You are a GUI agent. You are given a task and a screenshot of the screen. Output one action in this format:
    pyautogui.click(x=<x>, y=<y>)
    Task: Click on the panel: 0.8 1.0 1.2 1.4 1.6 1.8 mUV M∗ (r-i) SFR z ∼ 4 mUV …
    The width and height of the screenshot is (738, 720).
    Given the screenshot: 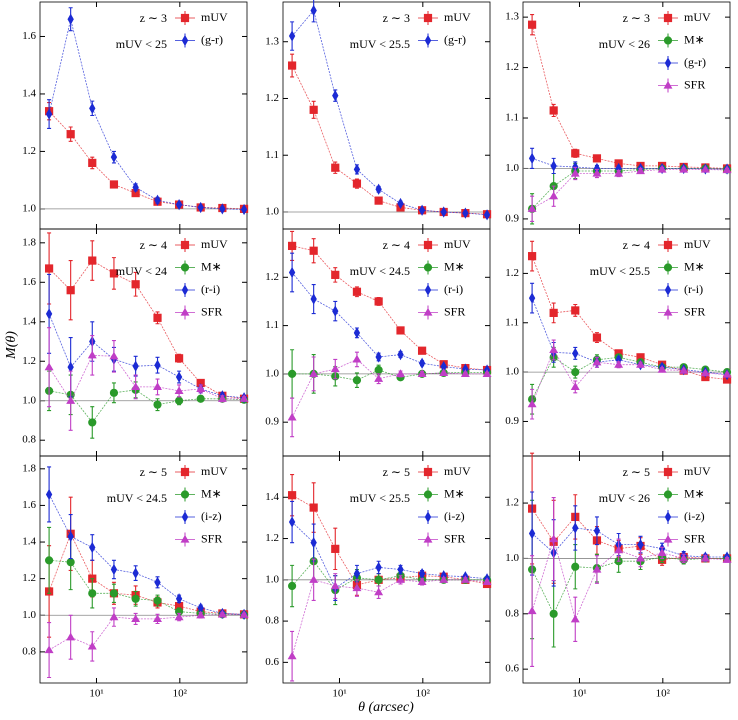 What is the action you would take?
    pyautogui.click(x=135, y=342)
    